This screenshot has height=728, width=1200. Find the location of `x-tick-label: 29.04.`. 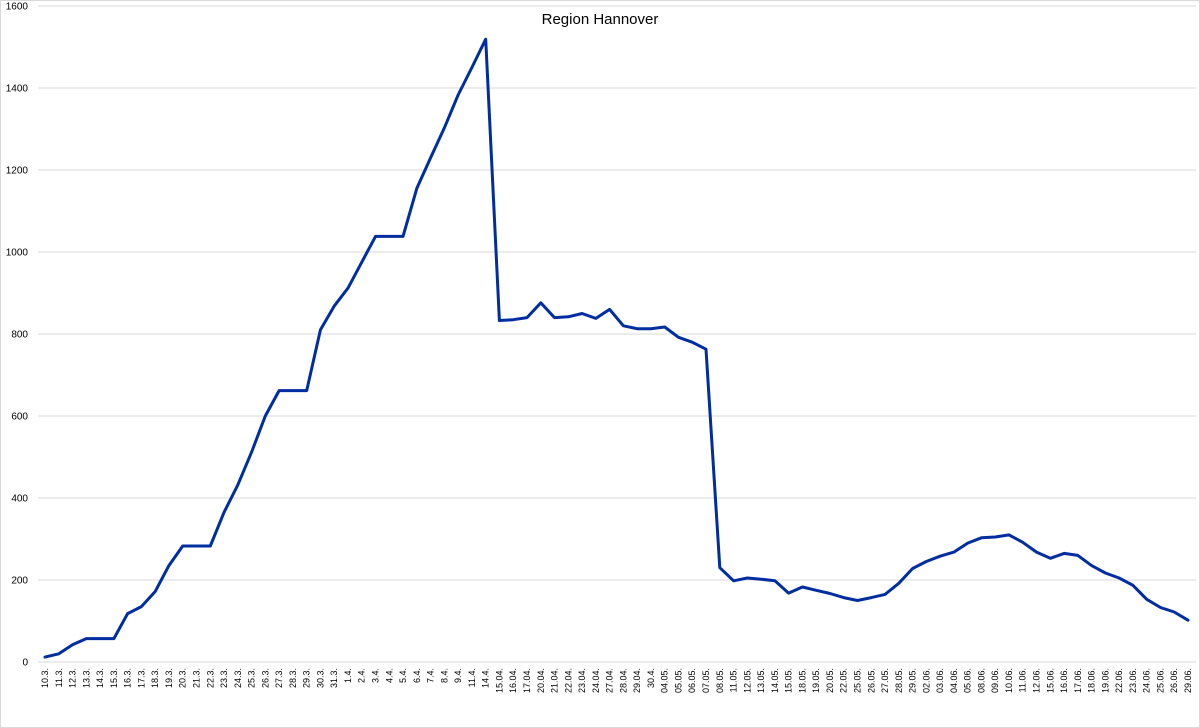

x-tick-label: 29.04. is located at coordinates (637, 680).